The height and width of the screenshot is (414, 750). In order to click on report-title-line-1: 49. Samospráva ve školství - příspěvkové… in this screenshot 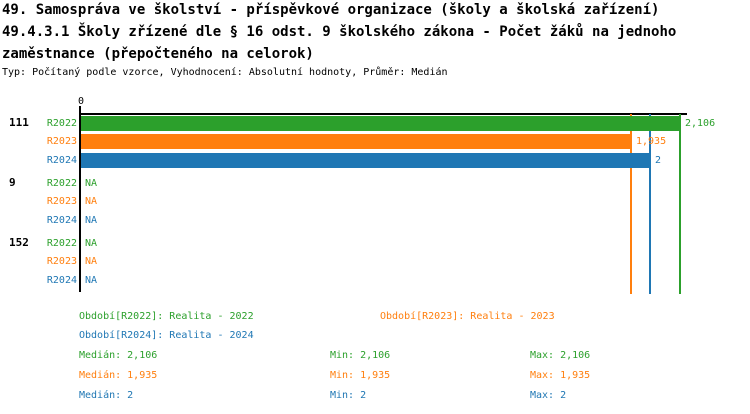, I will do `click(331, 10)`.